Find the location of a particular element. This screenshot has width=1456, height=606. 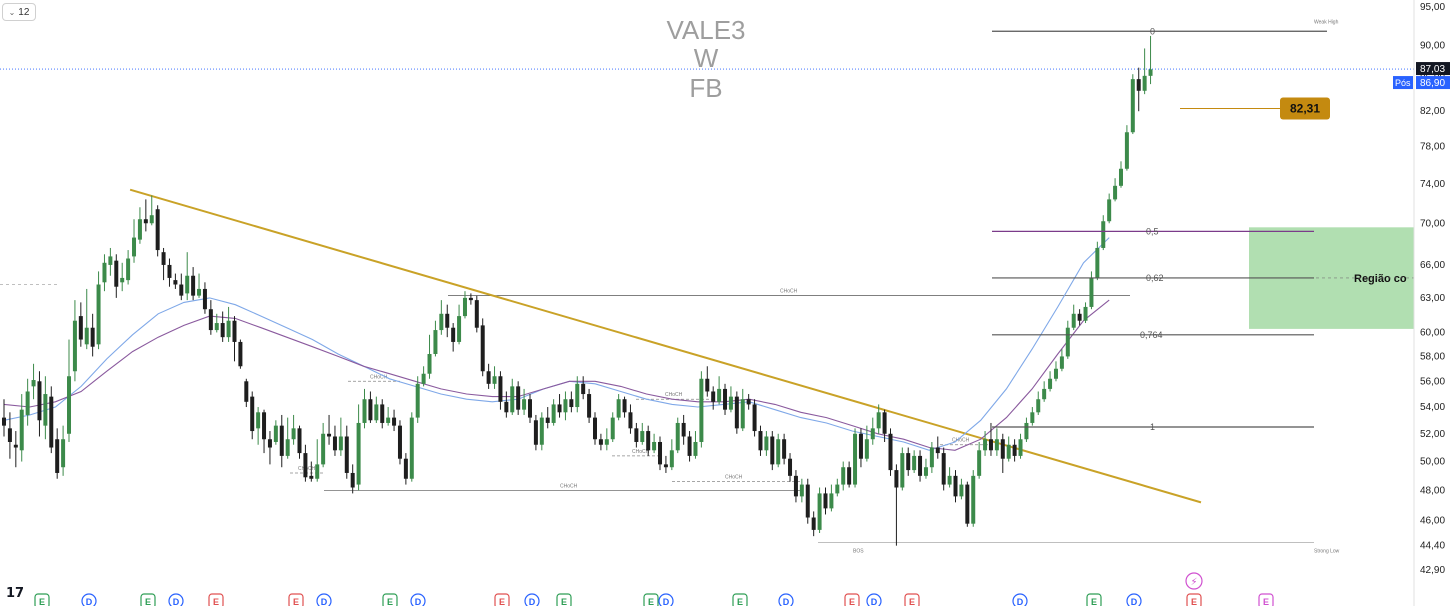

lightning-icon is located at coordinates (1194, 581).